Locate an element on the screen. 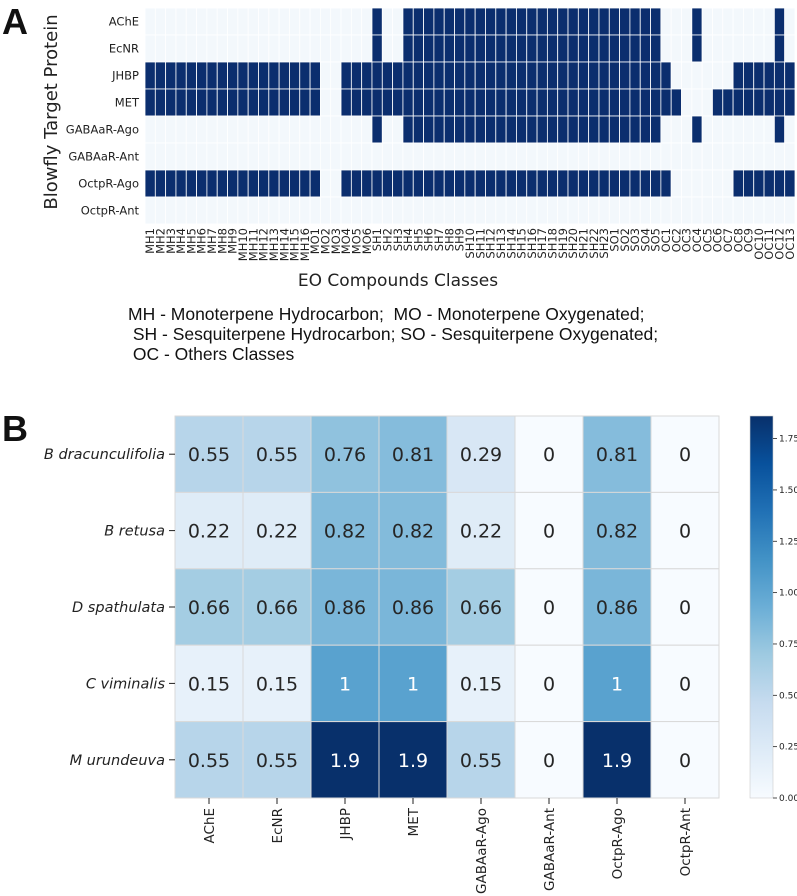 The width and height of the screenshot is (797, 896). heatmap-a-column-label: OC3 is located at coordinates (687, 240).